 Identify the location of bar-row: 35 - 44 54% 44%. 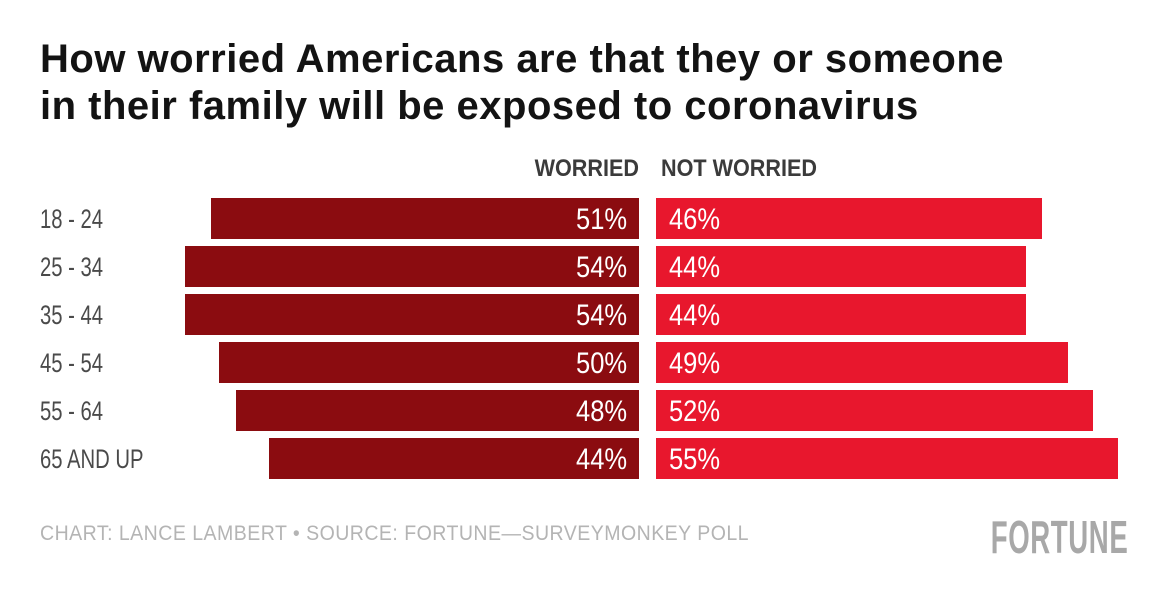
(584, 314).